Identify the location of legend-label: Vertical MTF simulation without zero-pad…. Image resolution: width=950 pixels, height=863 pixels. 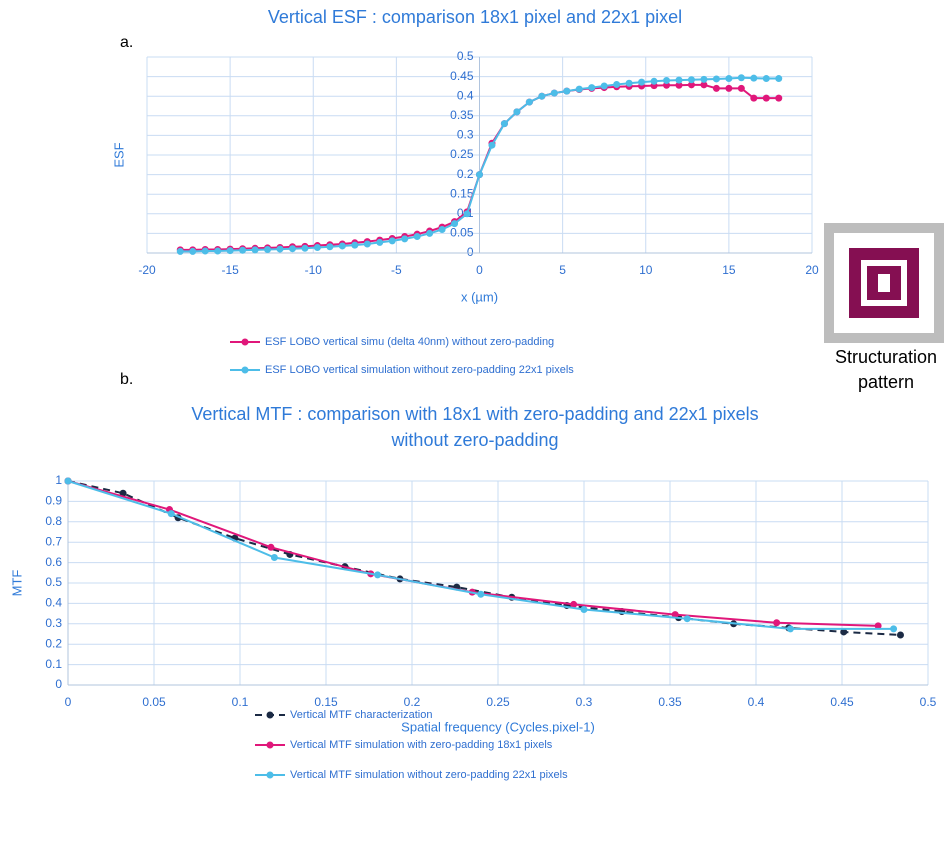
(429, 775).